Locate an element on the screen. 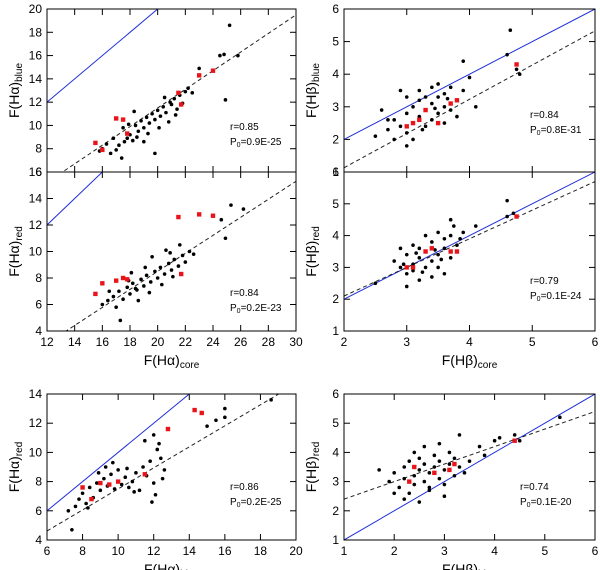 The image size is (600, 570). r-value-c: r=0.84 is located at coordinates (244, 293).